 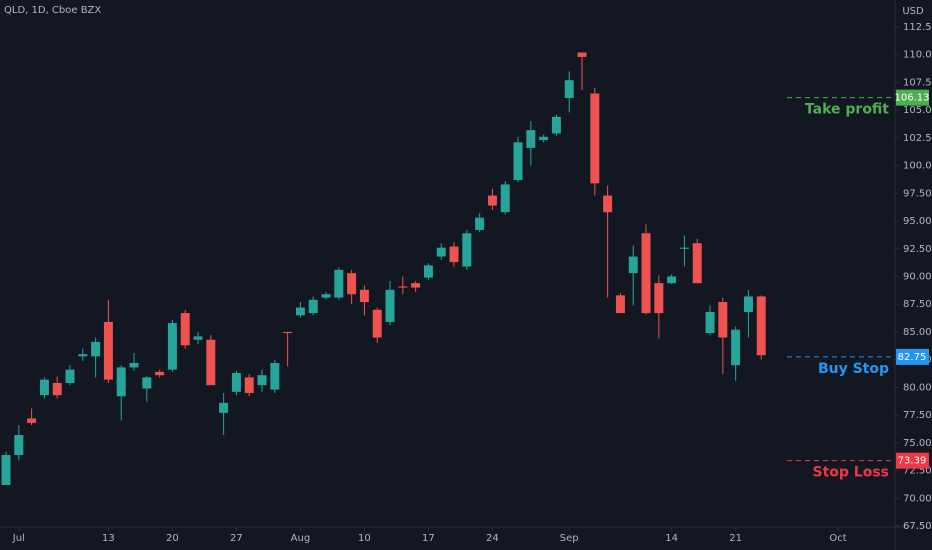 What do you see at coordinates (569, 538) in the screenshot?
I see `x-tick-label: Sep` at bounding box center [569, 538].